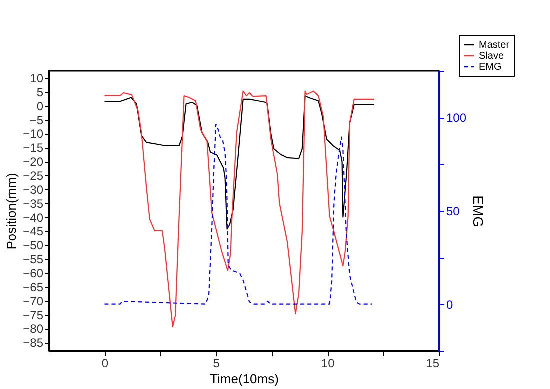 This screenshot has width=550, height=389. What do you see at coordinates (453, 211) in the screenshot?
I see `y2-tick-label: 50` at bounding box center [453, 211].